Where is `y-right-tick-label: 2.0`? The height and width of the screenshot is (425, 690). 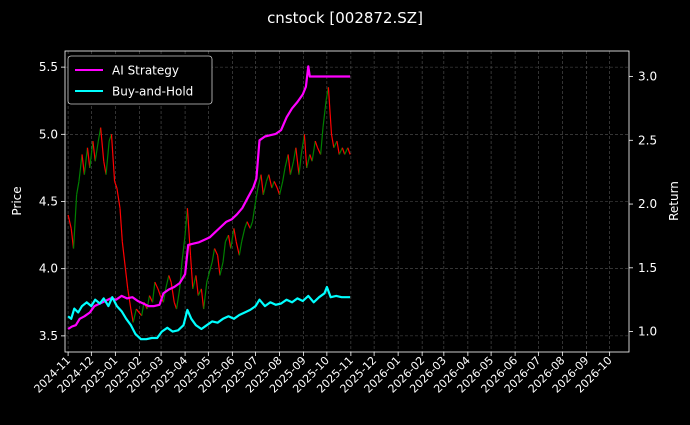 y-right-tick-label: 2.0 is located at coordinates (647, 204).